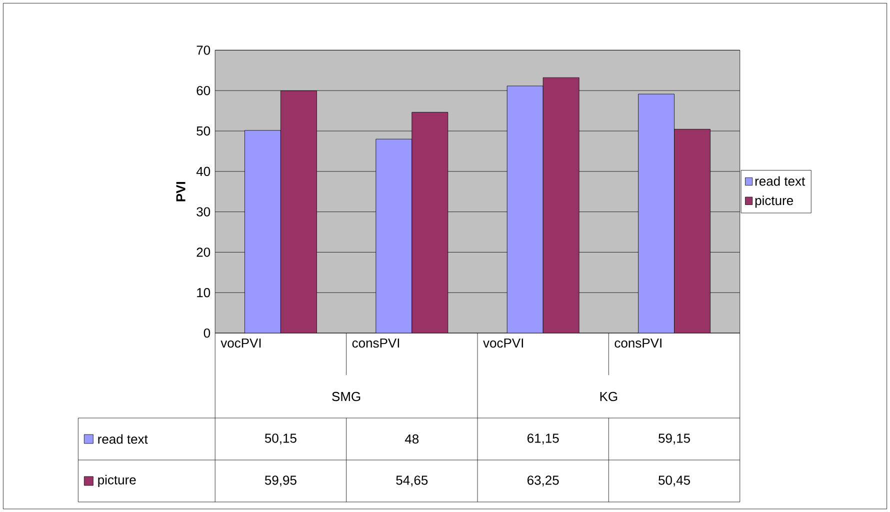 This screenshot has width=890, height=512. I want to click on data-label: 59,15, so click(674, 439).